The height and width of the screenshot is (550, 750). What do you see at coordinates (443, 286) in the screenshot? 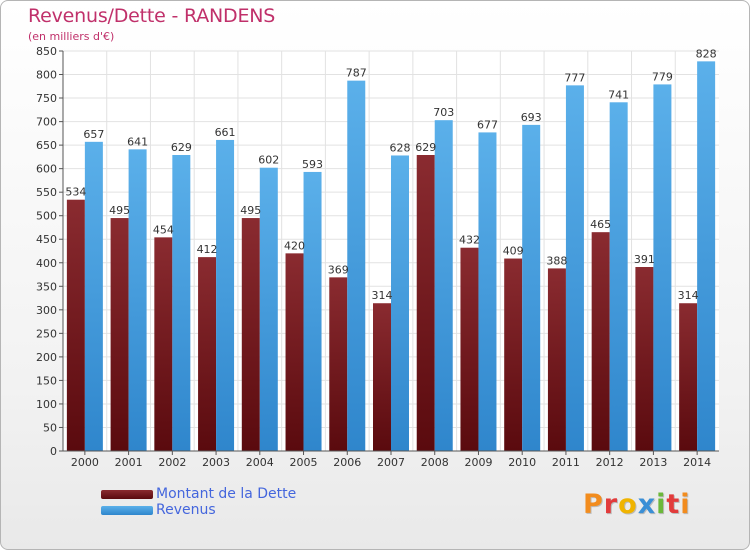
I see `bar-revenus-2008` at bounding box center [443, 286].